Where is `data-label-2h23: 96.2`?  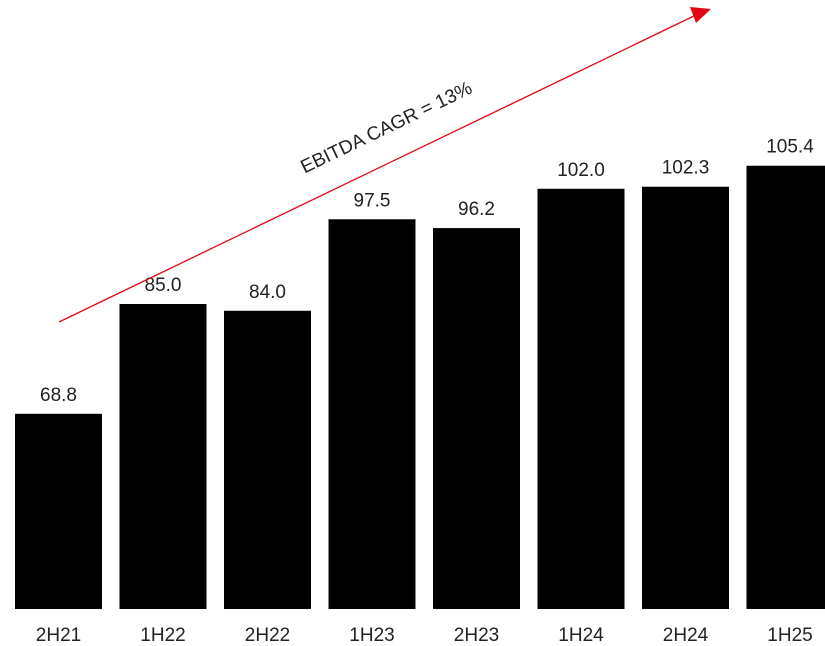
data-label-2h23: 96.2 is located at coordinates (476, 209).